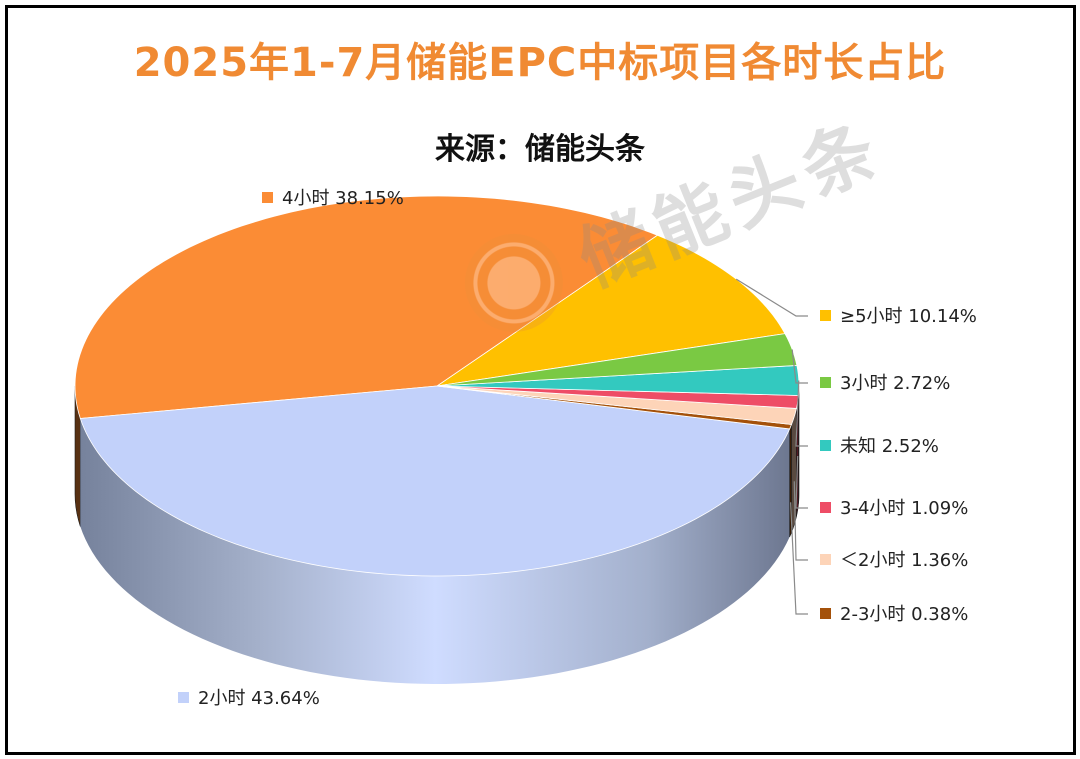 The width and height of the screenshot is (1080, 759). Describe the element at coordinates (825, 559) in the screenshot. I see `legend-swatch-lt2h` at that location.